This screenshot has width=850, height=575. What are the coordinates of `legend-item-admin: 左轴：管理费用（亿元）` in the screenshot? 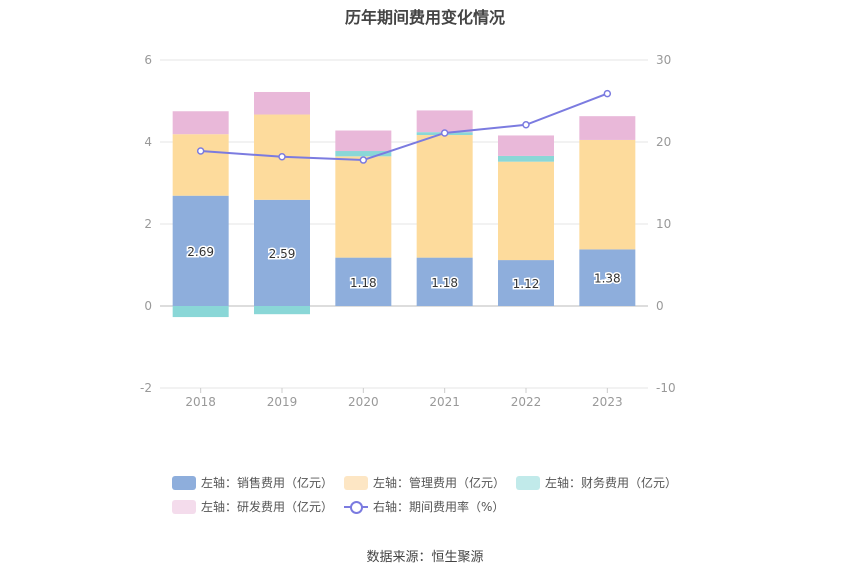 It's located at (424, 482).